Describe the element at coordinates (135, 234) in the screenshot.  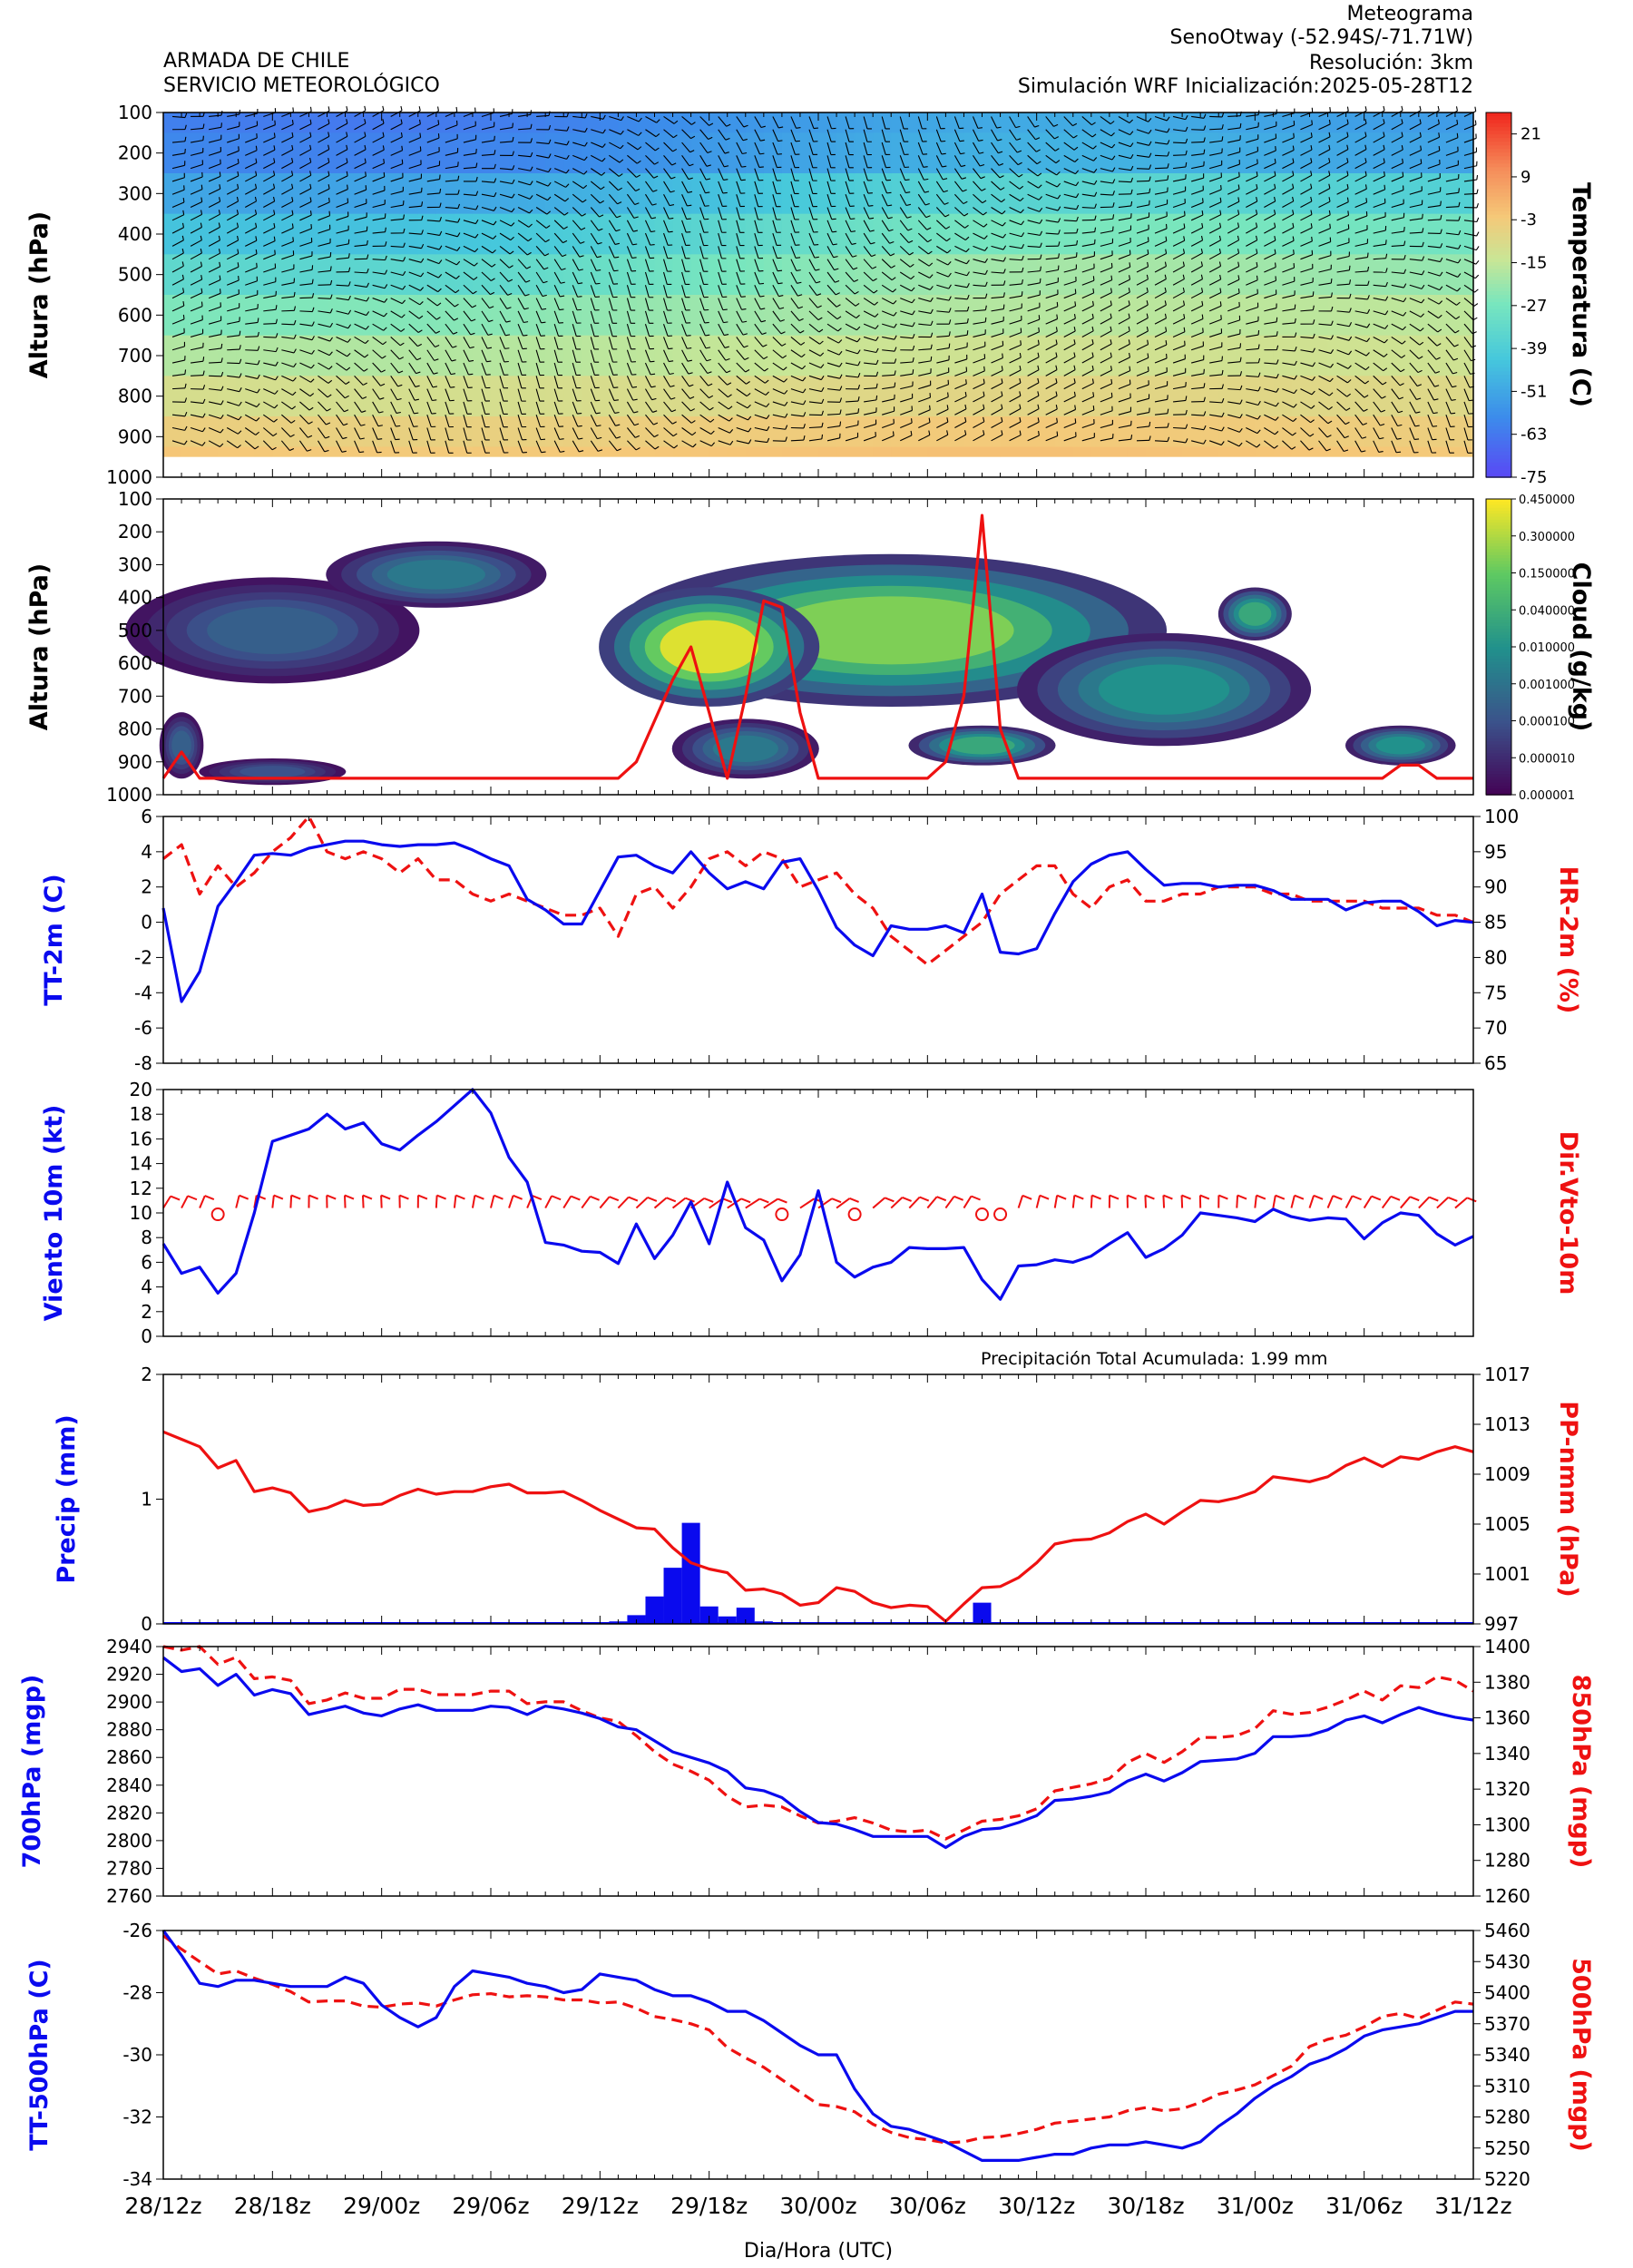
I see `temperature-panel-y-tick-label: 400` at that location.